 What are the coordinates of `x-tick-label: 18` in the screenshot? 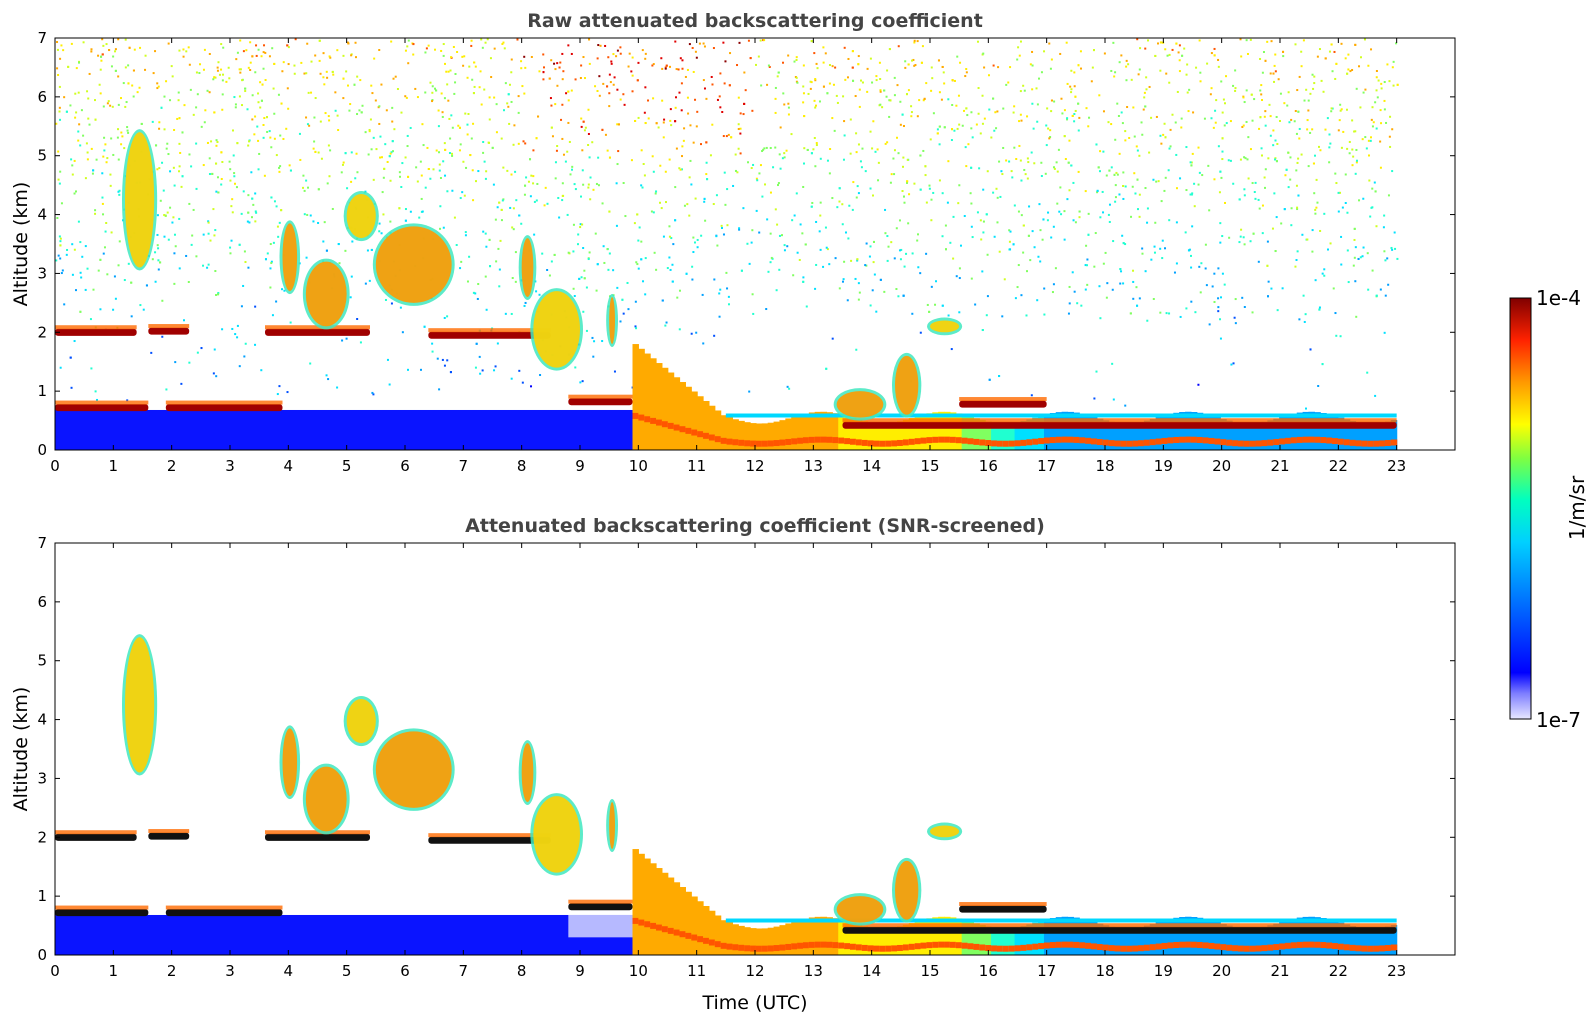 It's located at (1104, 466).